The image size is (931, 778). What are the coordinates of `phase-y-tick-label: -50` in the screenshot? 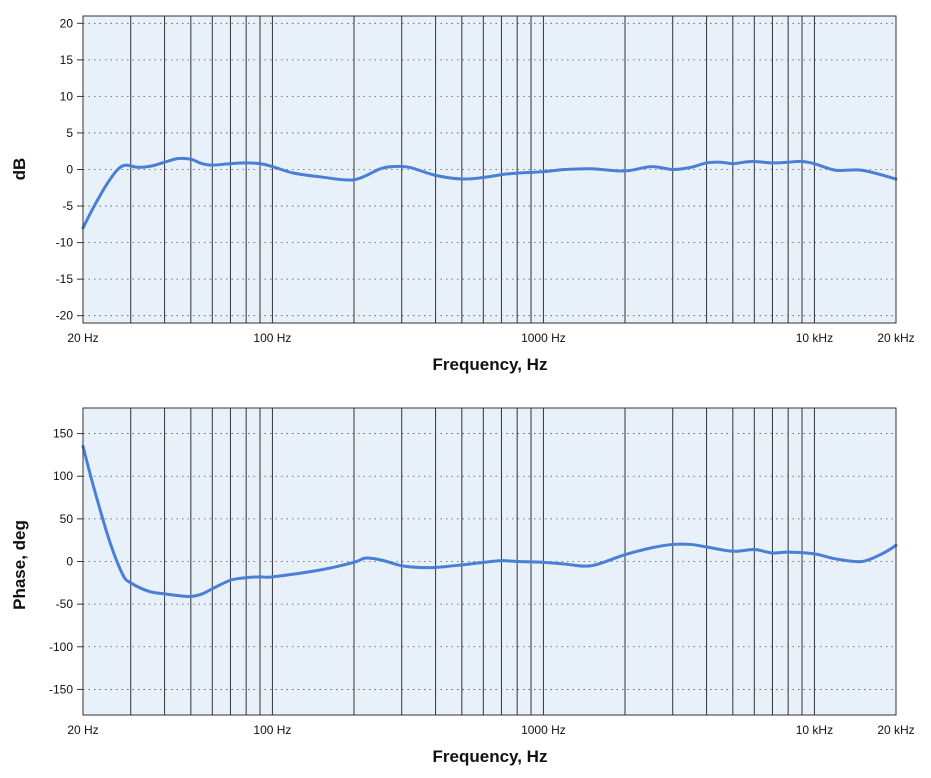 It's located at (65, 604).